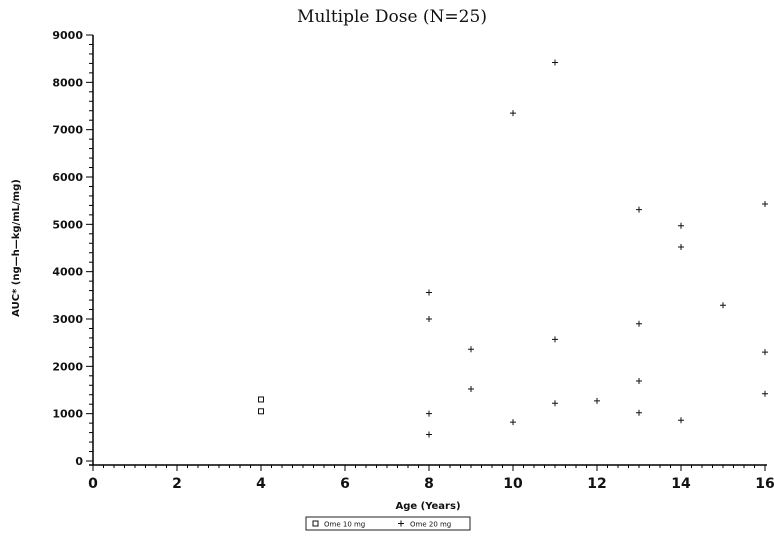 This screenshot has height=537, width=774. I want to click on y-tick-label: 4000, so click(67, 272).